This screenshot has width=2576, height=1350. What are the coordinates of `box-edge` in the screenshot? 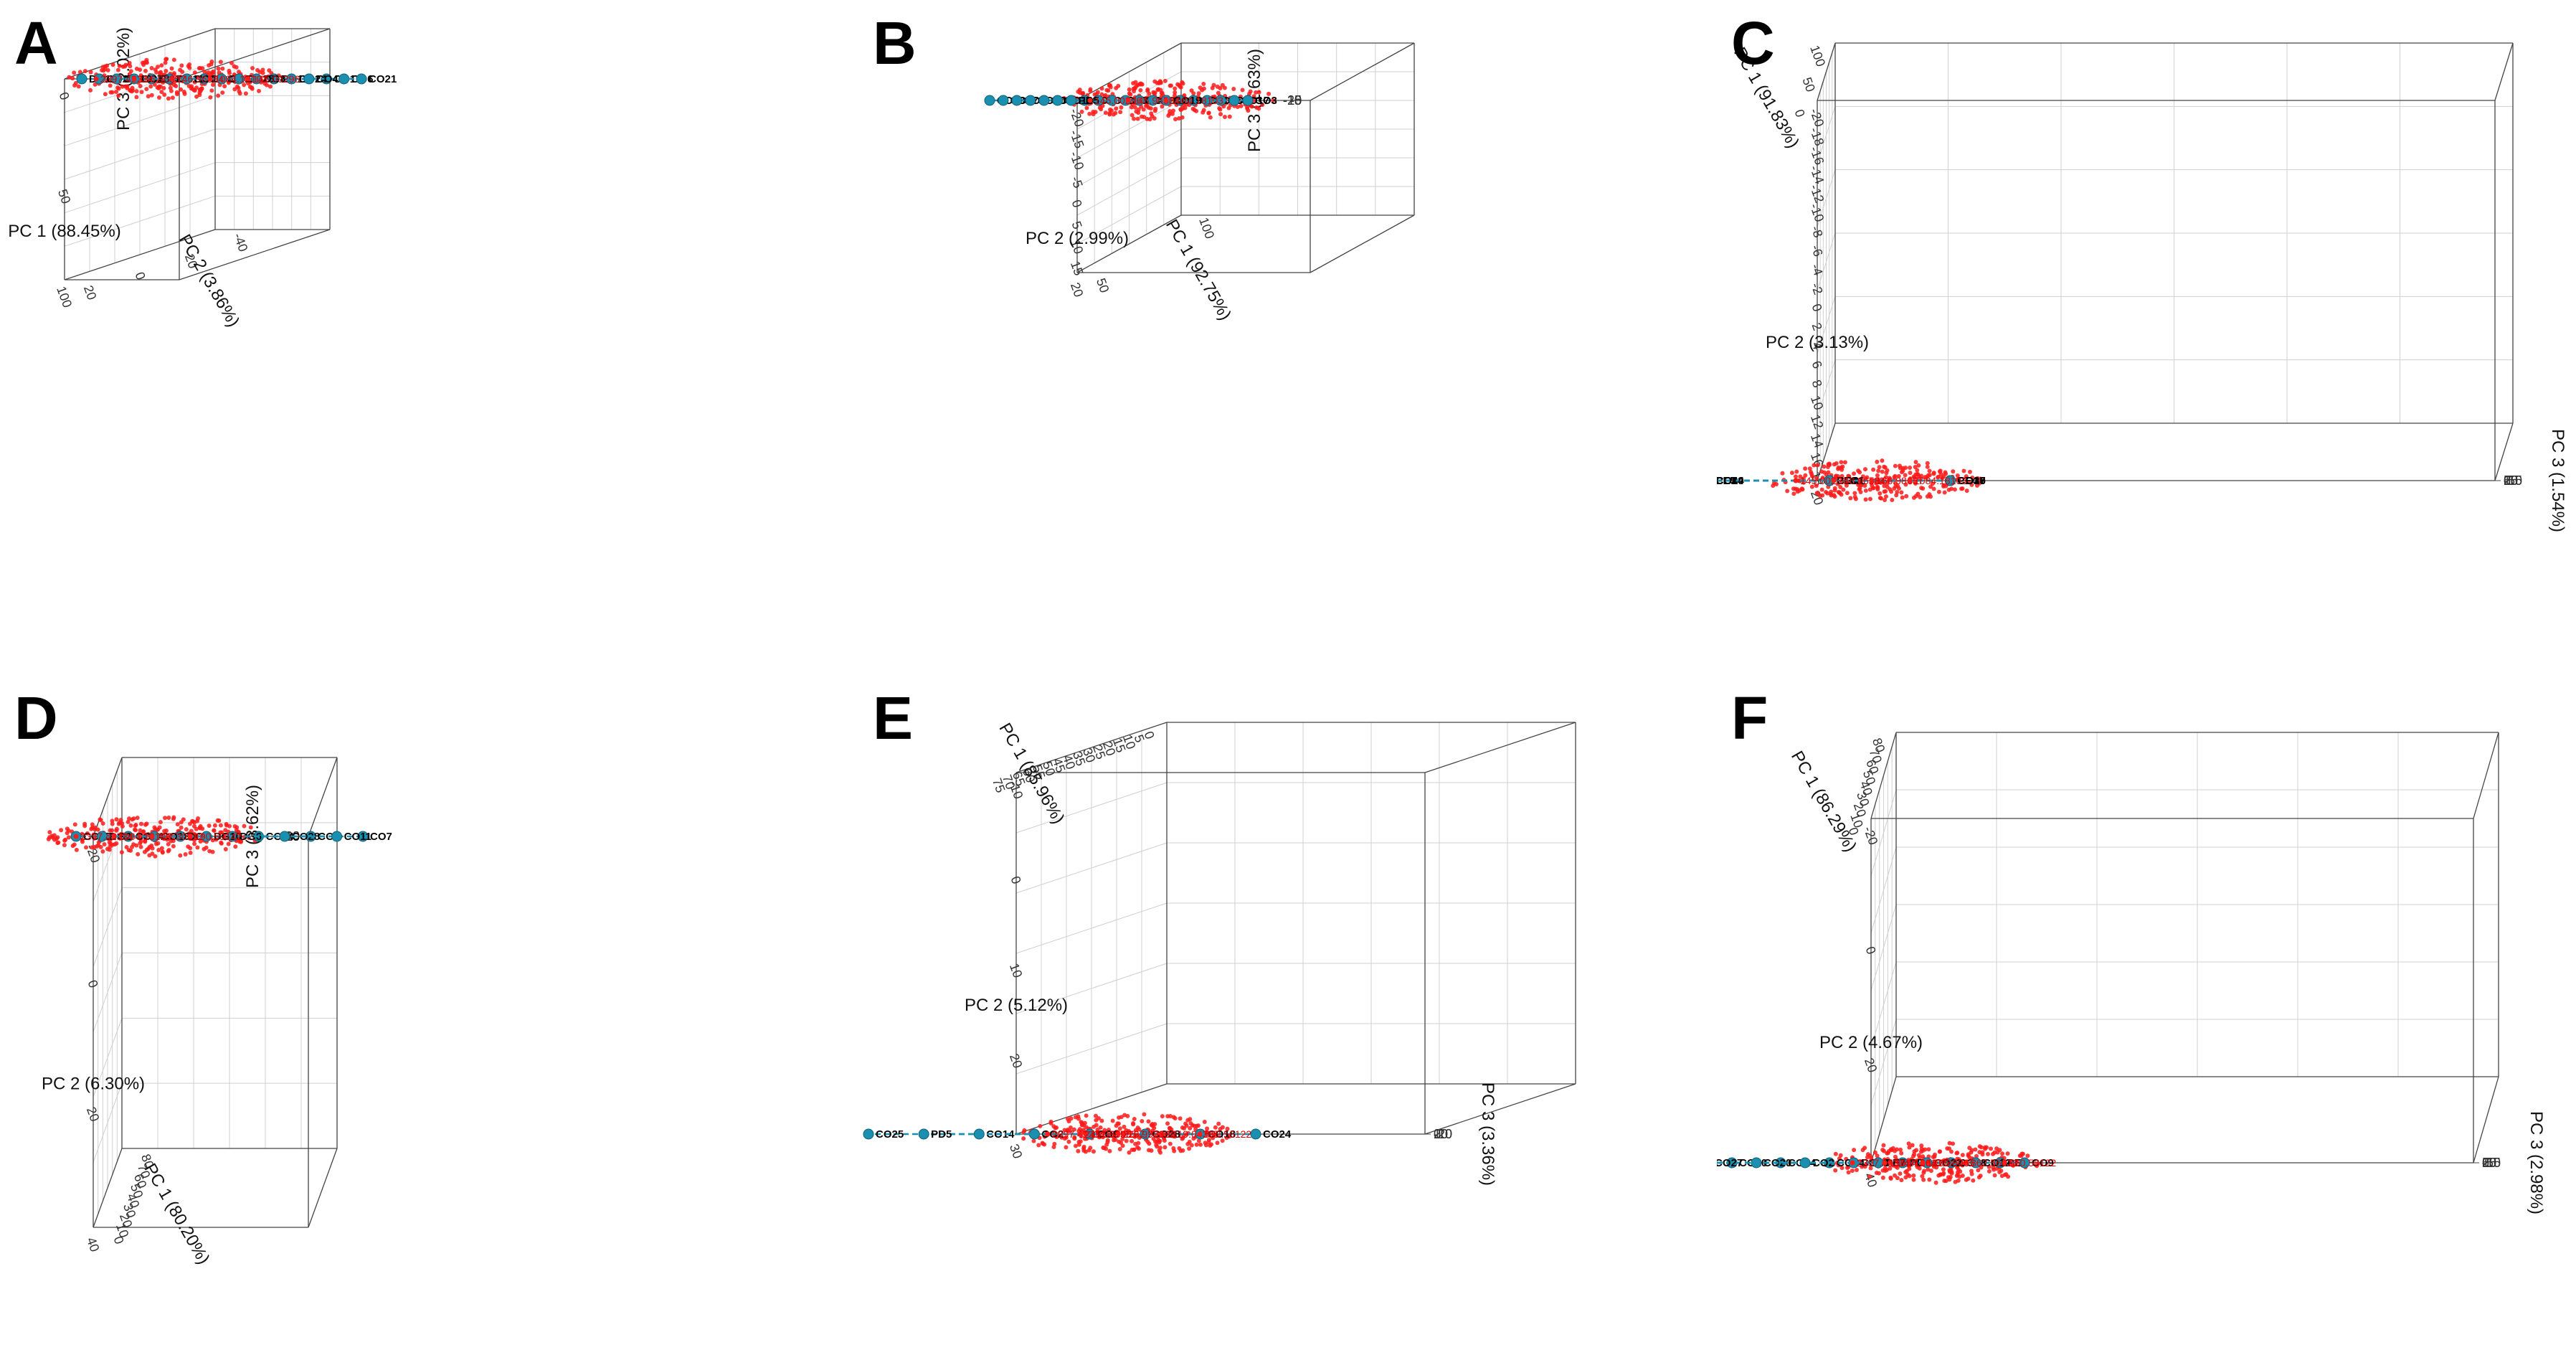 It's located at (1883, 775).